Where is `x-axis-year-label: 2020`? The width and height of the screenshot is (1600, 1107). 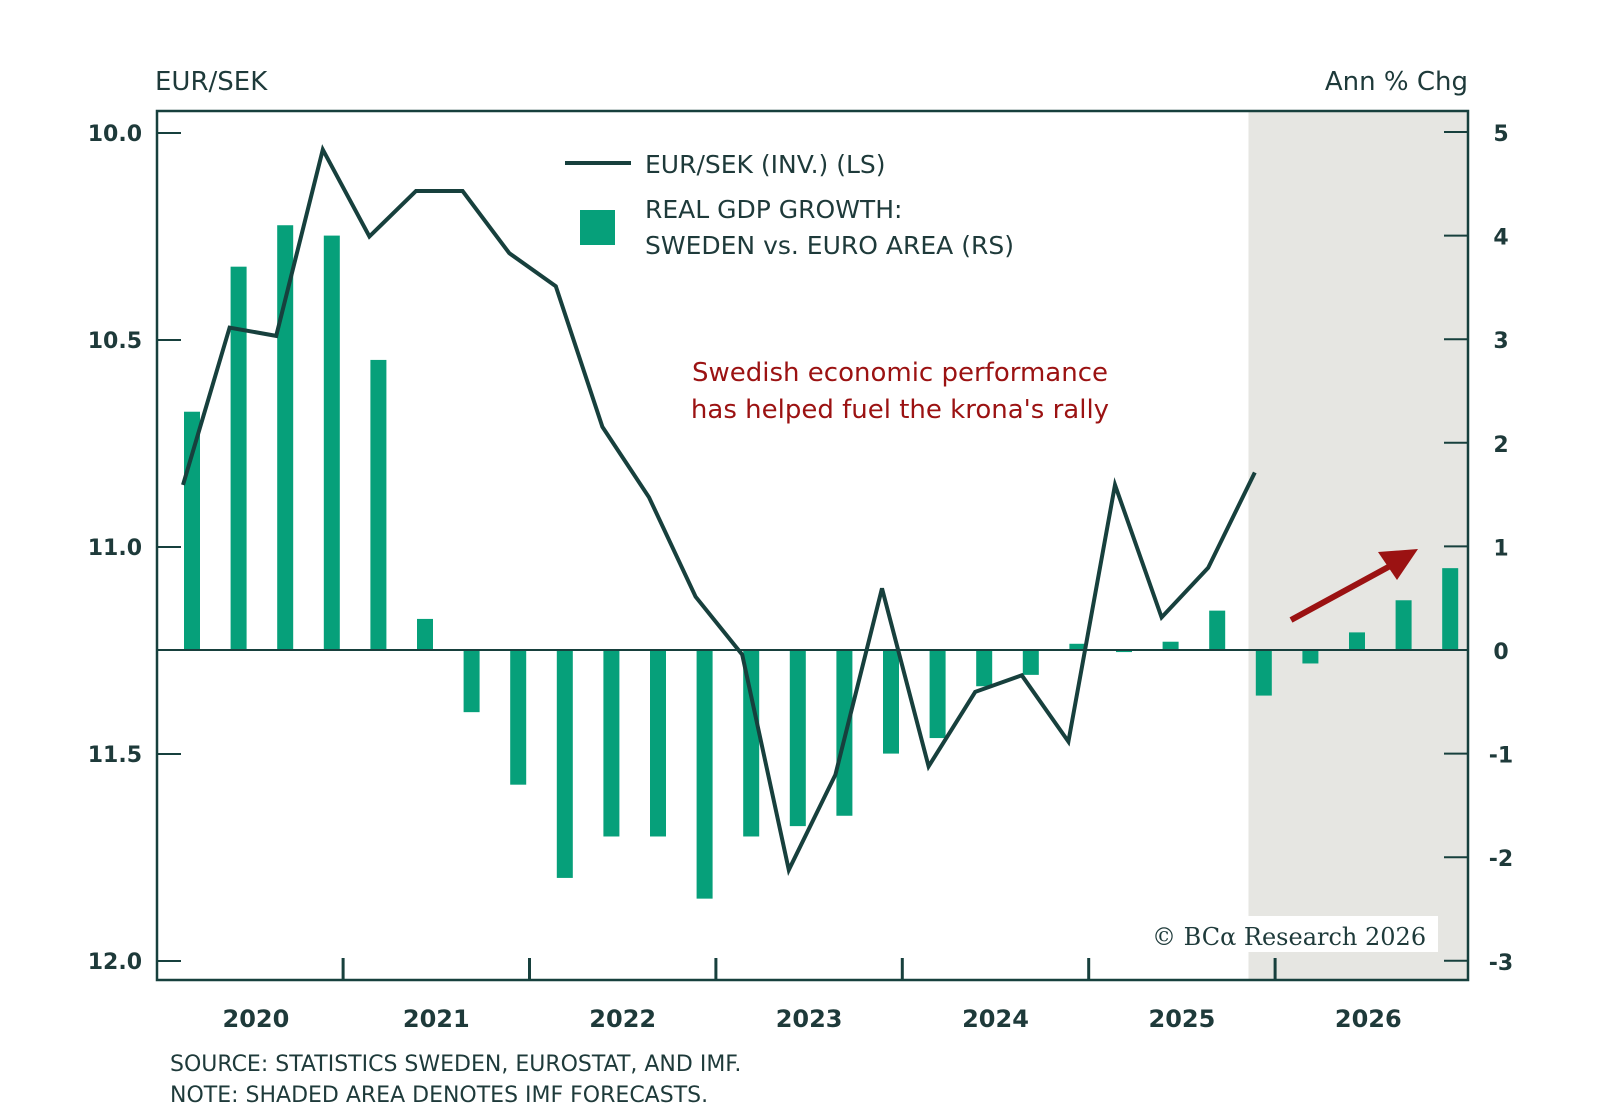
x-axis-year-label: 2020 is located at coordinates (256, 1019).